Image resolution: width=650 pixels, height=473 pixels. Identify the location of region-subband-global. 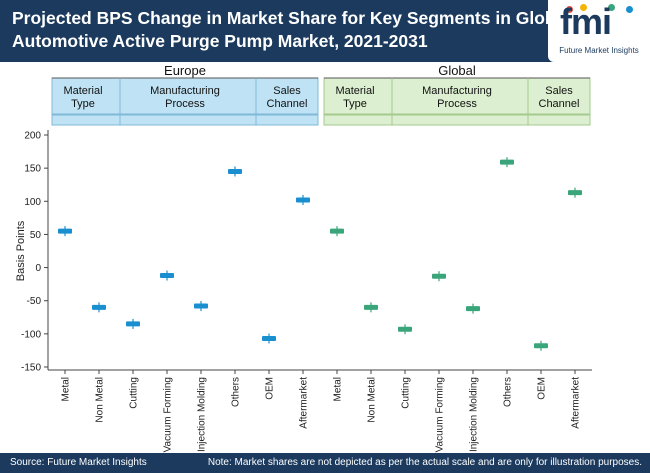
(457, 120).